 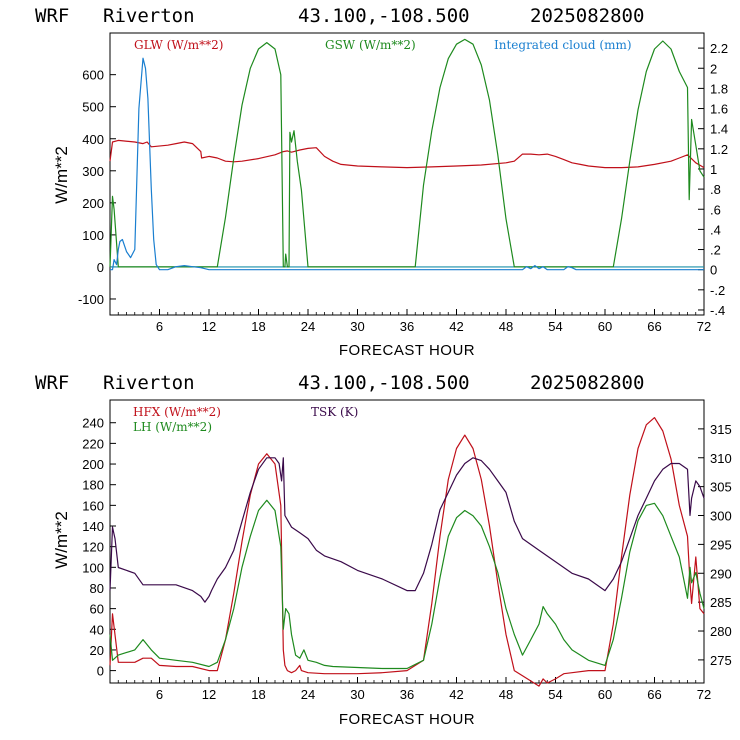 I want to click on right-tick-label: 1.2, so click(x=719, y=149).